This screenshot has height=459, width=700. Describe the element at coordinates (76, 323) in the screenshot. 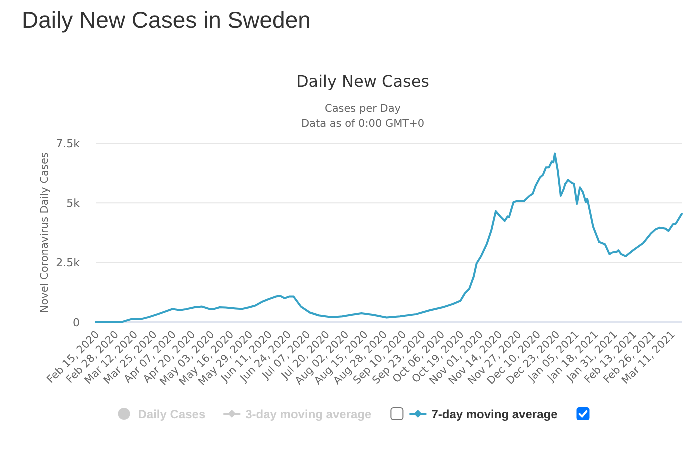

I see `y-tick-label: 0` at that location.